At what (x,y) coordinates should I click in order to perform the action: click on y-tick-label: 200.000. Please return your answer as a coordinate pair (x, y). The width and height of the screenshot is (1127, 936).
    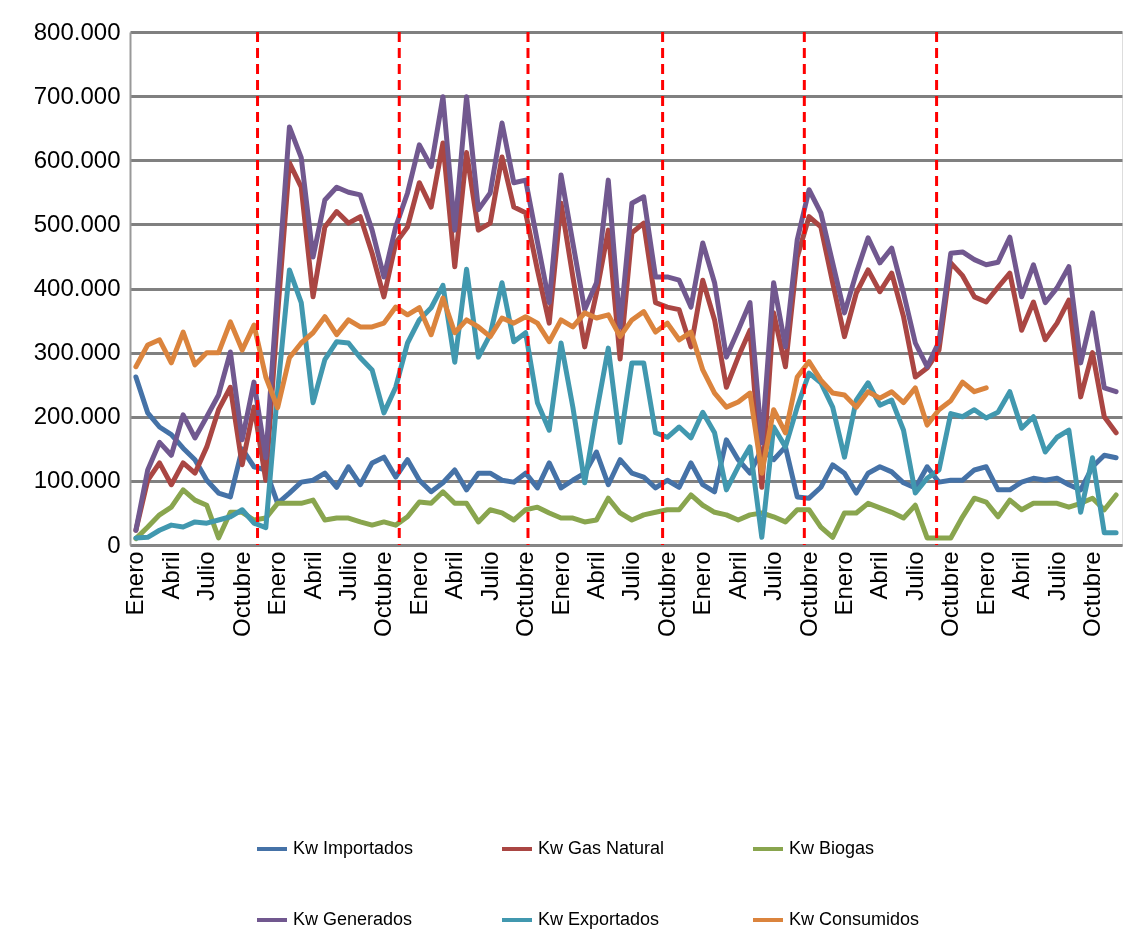
    Looking at the image, I should click on (77, 416).